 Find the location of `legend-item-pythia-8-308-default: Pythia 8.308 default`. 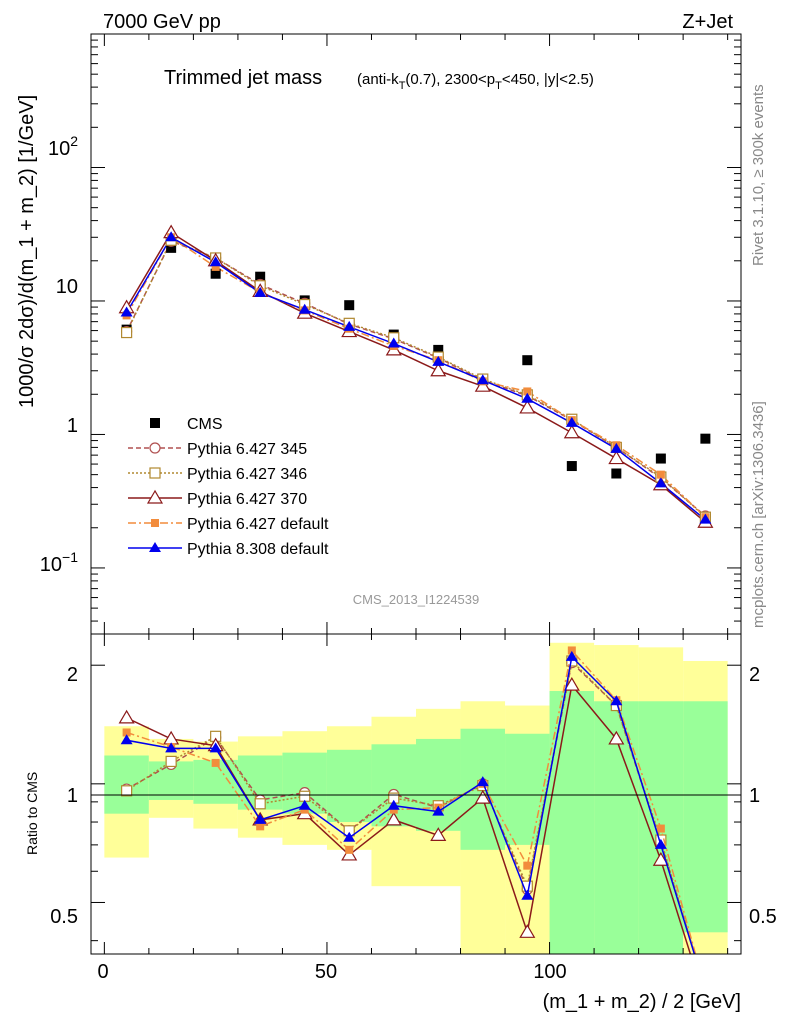

legend-item-pythia-8-308-default: Pythia 8.308 default is located at coordinates (228, 549).